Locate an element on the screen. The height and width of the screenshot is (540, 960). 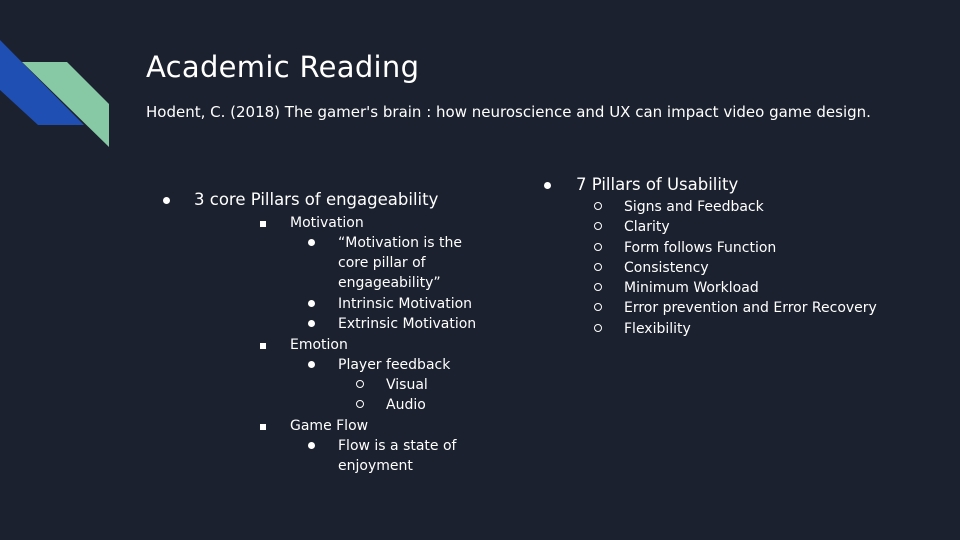
game-flow-item: Game Flow is located at coordinates (314, 426).